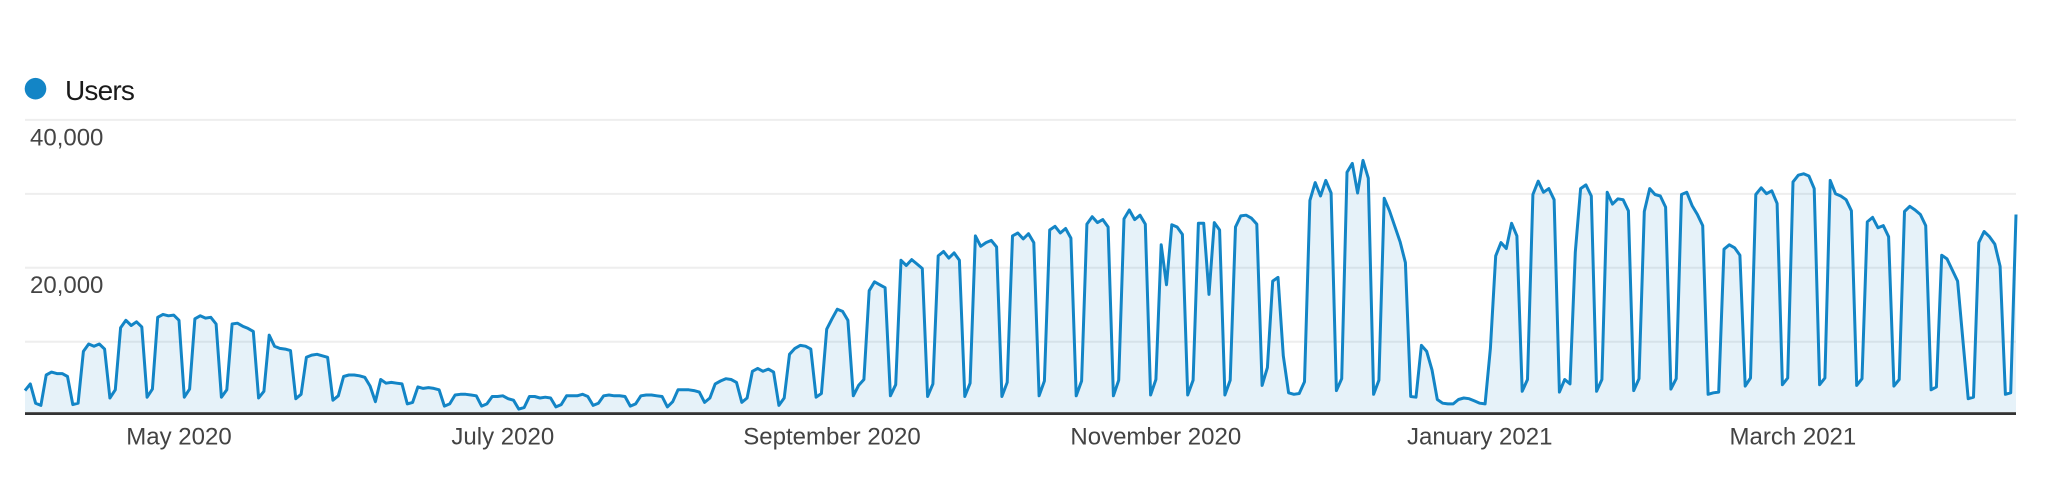 The height and width of the screenshot is (482, 2048). Describe the element at coordinates (178, 437) in the screenshot. I see `svg-text: May 2020` at that location.